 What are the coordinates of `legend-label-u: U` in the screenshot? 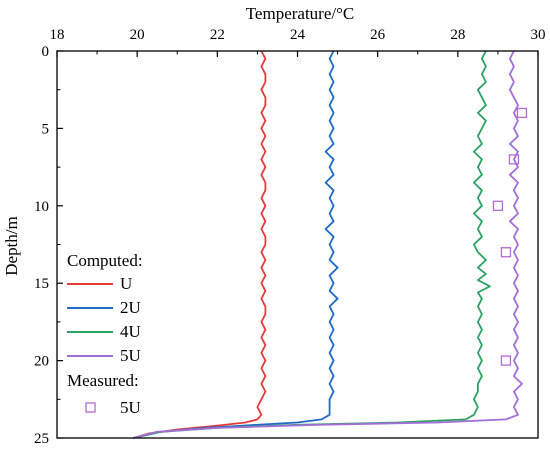 It's located at (126, 283).